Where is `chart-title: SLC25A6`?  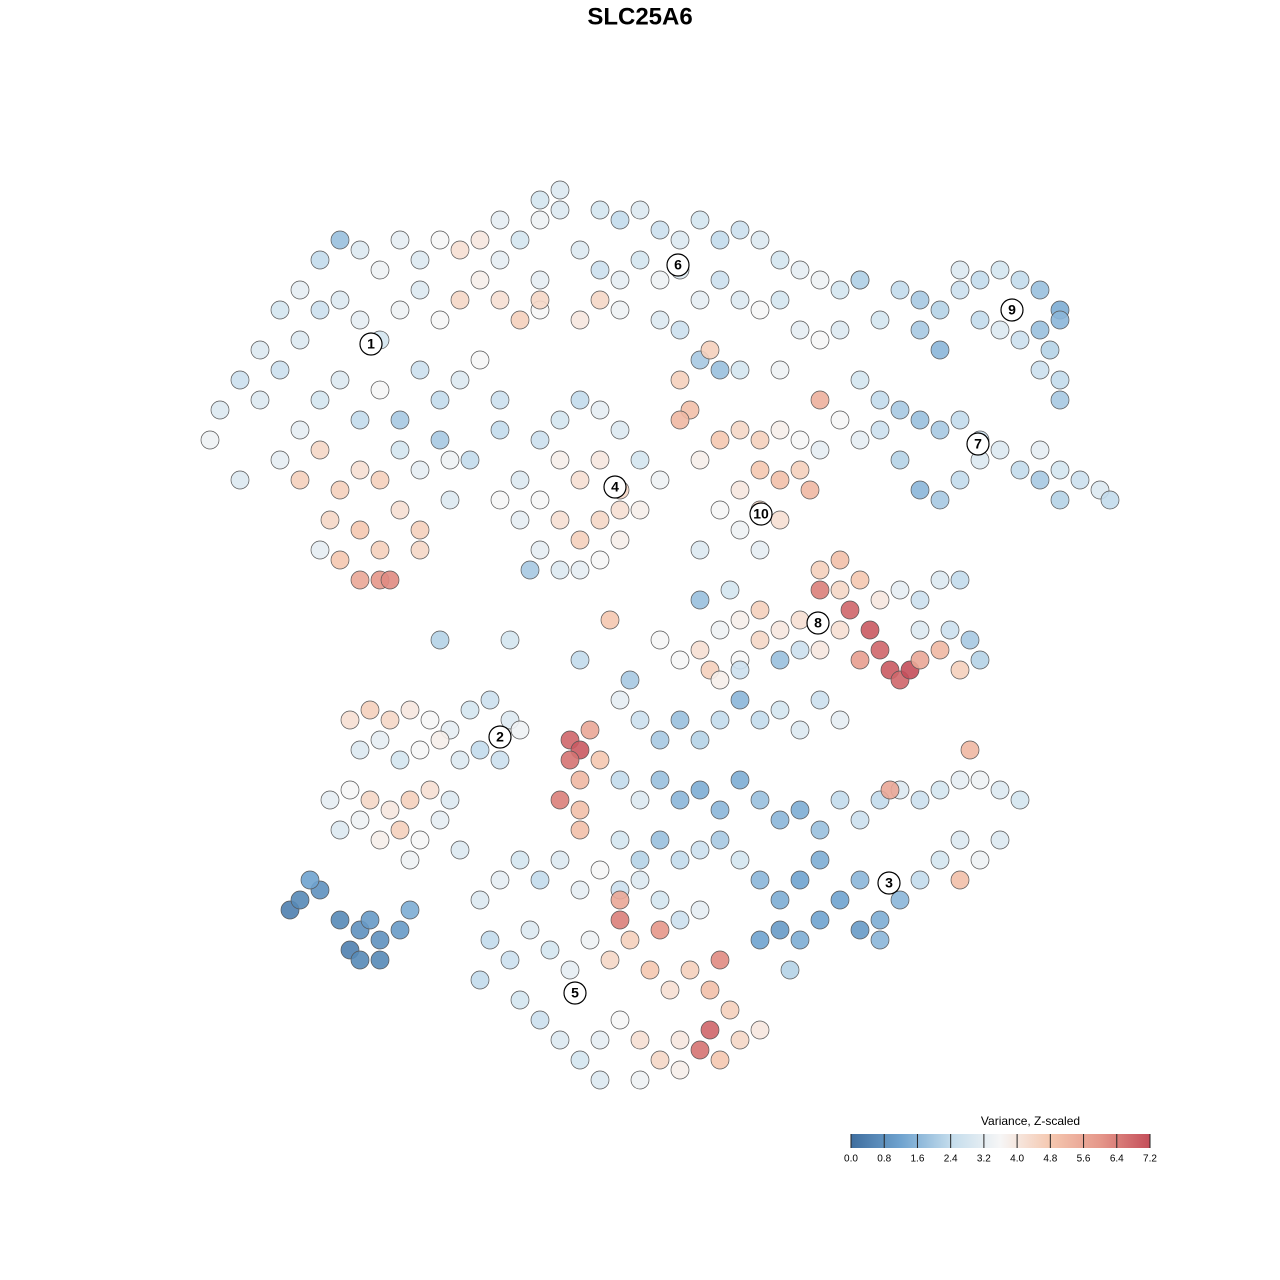
chart-title: SLC25A6 is located at coordinates (639, 16).